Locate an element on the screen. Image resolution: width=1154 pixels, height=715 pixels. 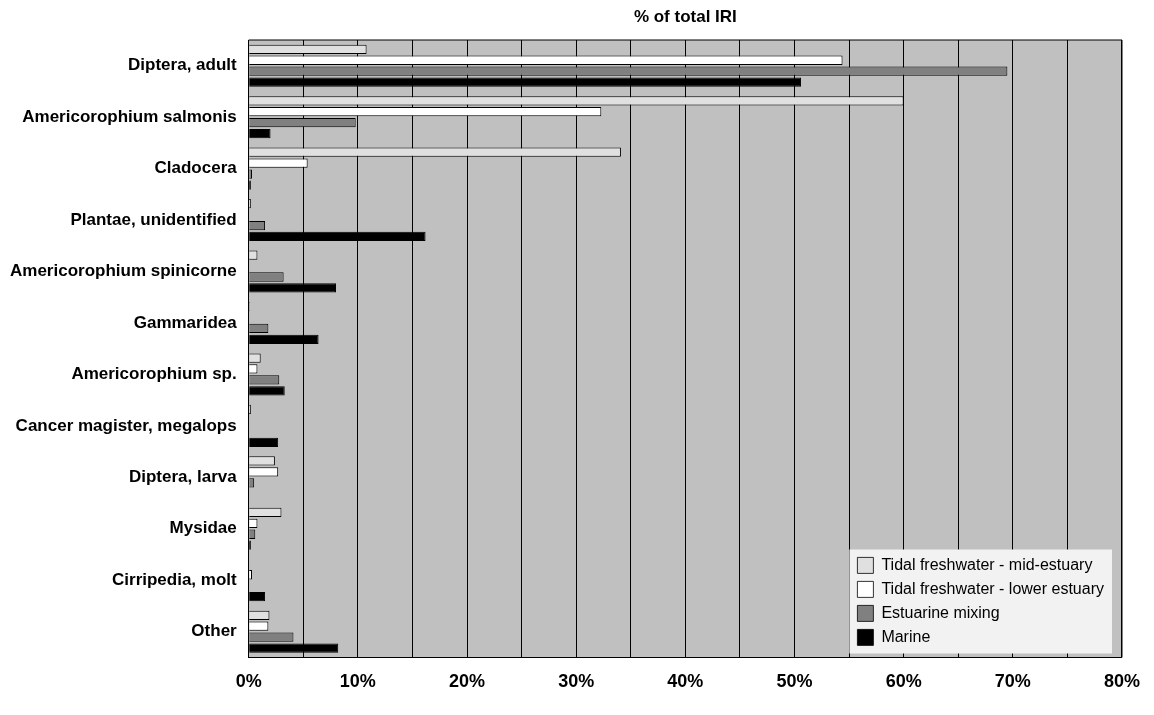
legend-label: Tidal freshwater - mid-estuary is located at coordinates (987, 564).